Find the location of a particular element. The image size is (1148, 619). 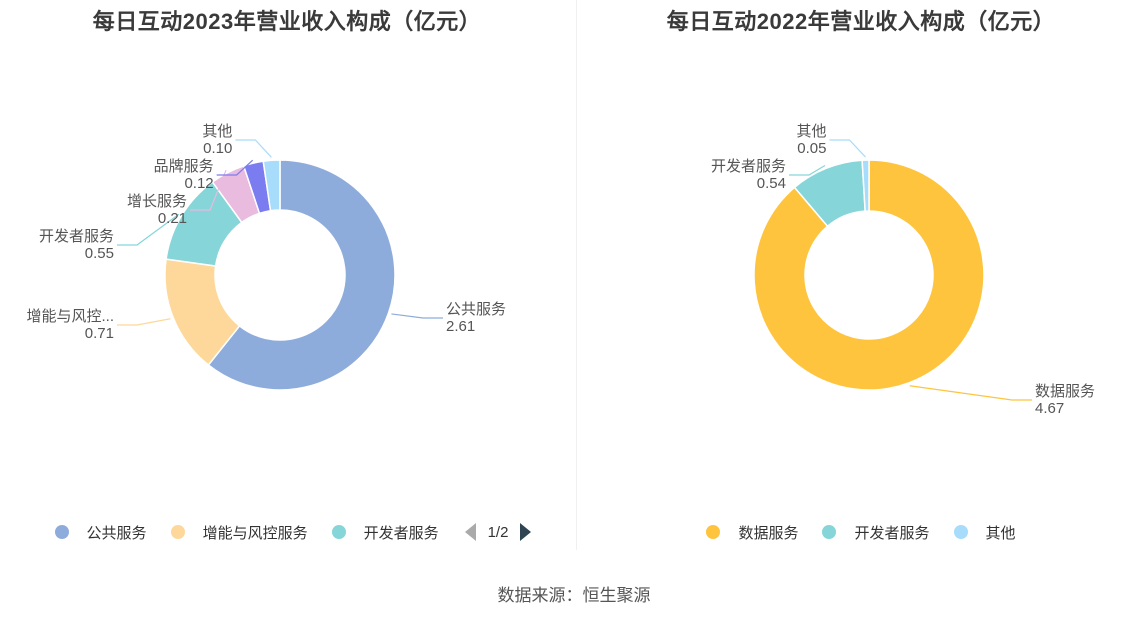

slice-value-0: 4.67 is located at coordinates (1049, 408).